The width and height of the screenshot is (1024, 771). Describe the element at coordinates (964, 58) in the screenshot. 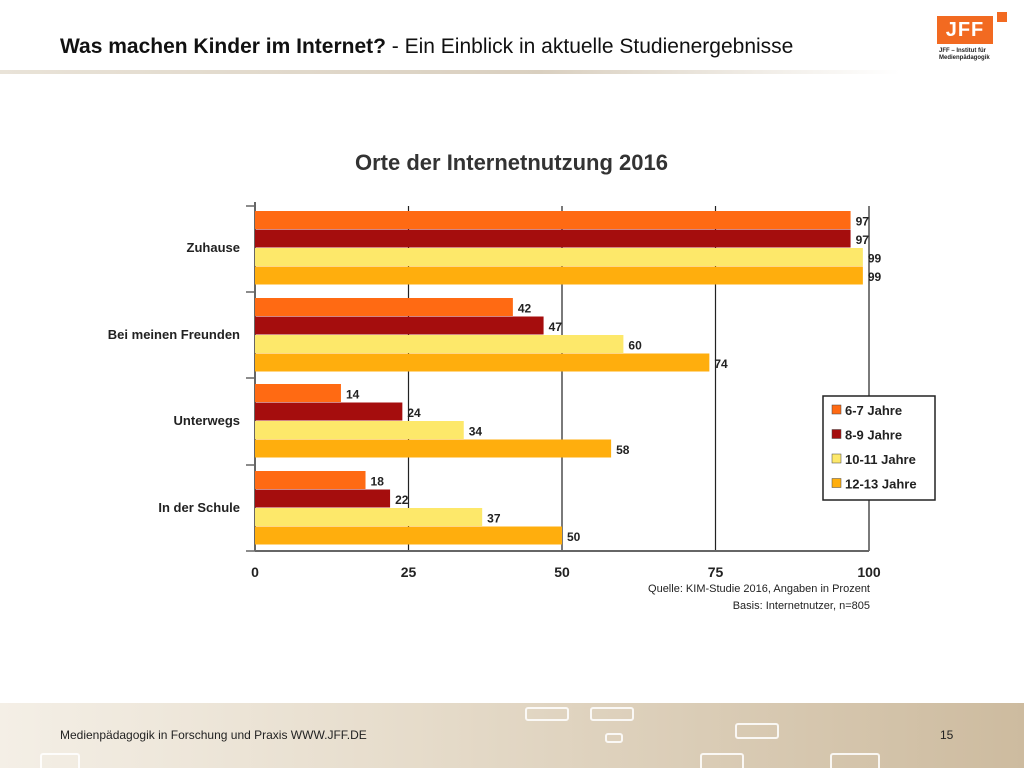

I see `logo-subtitle-line2: Medienpädagogik` at that location.